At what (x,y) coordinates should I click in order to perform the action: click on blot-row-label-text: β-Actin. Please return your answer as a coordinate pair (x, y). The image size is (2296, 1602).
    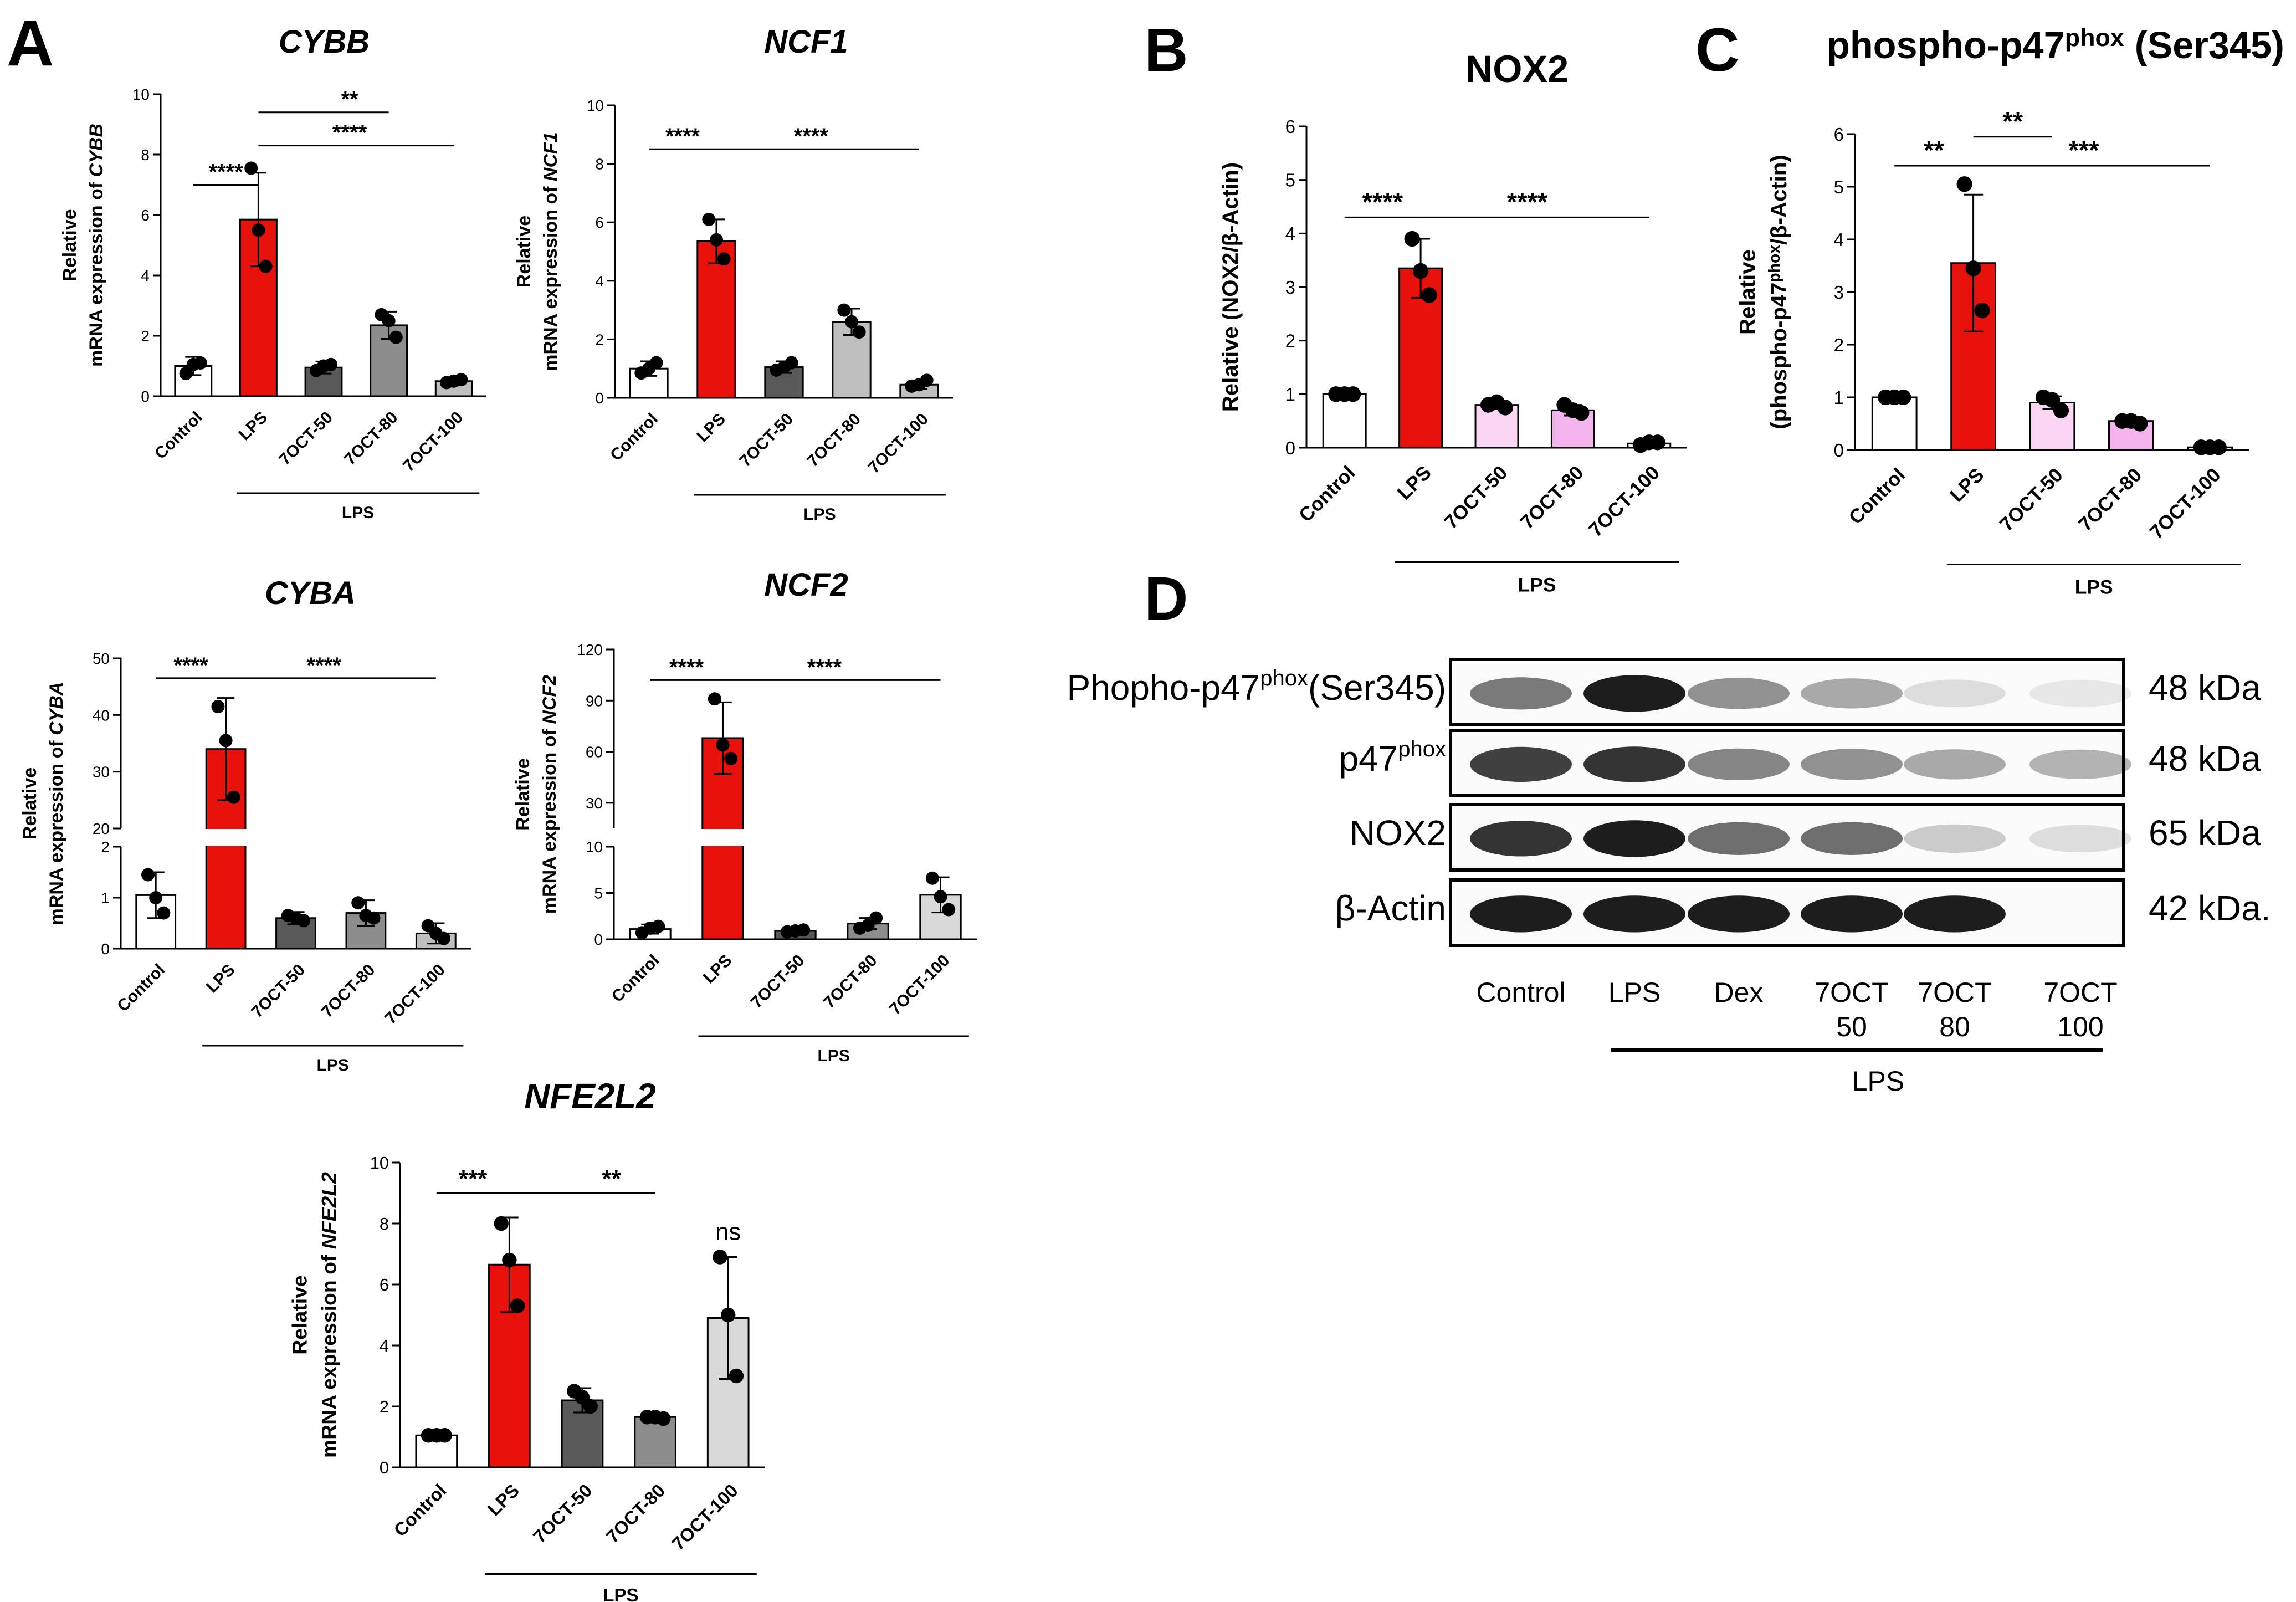
    Looking at the image, I should click on (1391, 908).